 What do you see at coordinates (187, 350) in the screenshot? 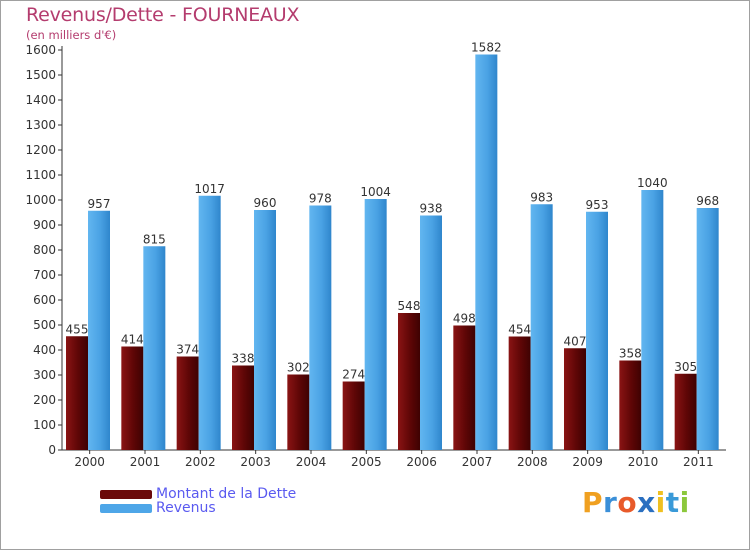
I see `data-label-debt: 374` at bounding box center [187, 350].